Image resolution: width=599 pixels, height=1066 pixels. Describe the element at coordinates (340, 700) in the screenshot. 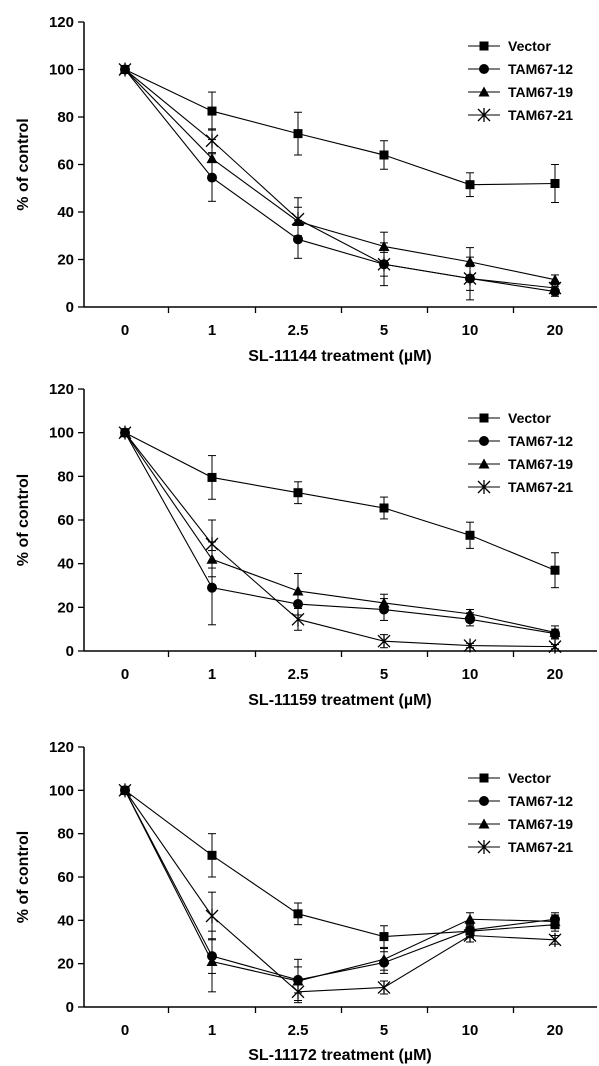

I see `x-axis-title: SL-11159 treatment (µM)` at that location.